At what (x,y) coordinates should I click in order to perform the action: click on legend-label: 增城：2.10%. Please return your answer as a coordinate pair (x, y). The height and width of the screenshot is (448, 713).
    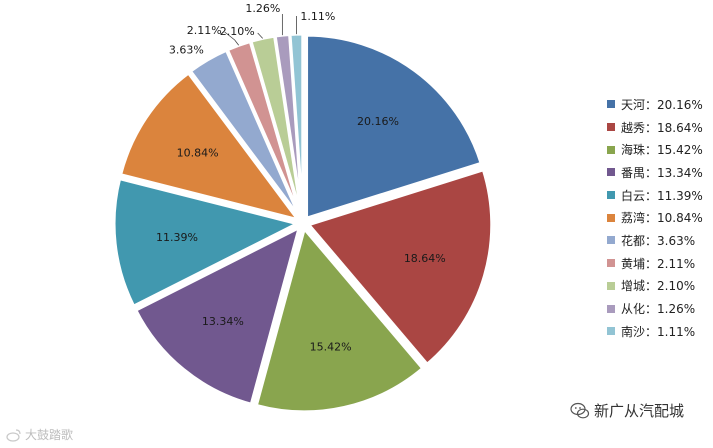
    Looking at the image, I should click on (658, 286).